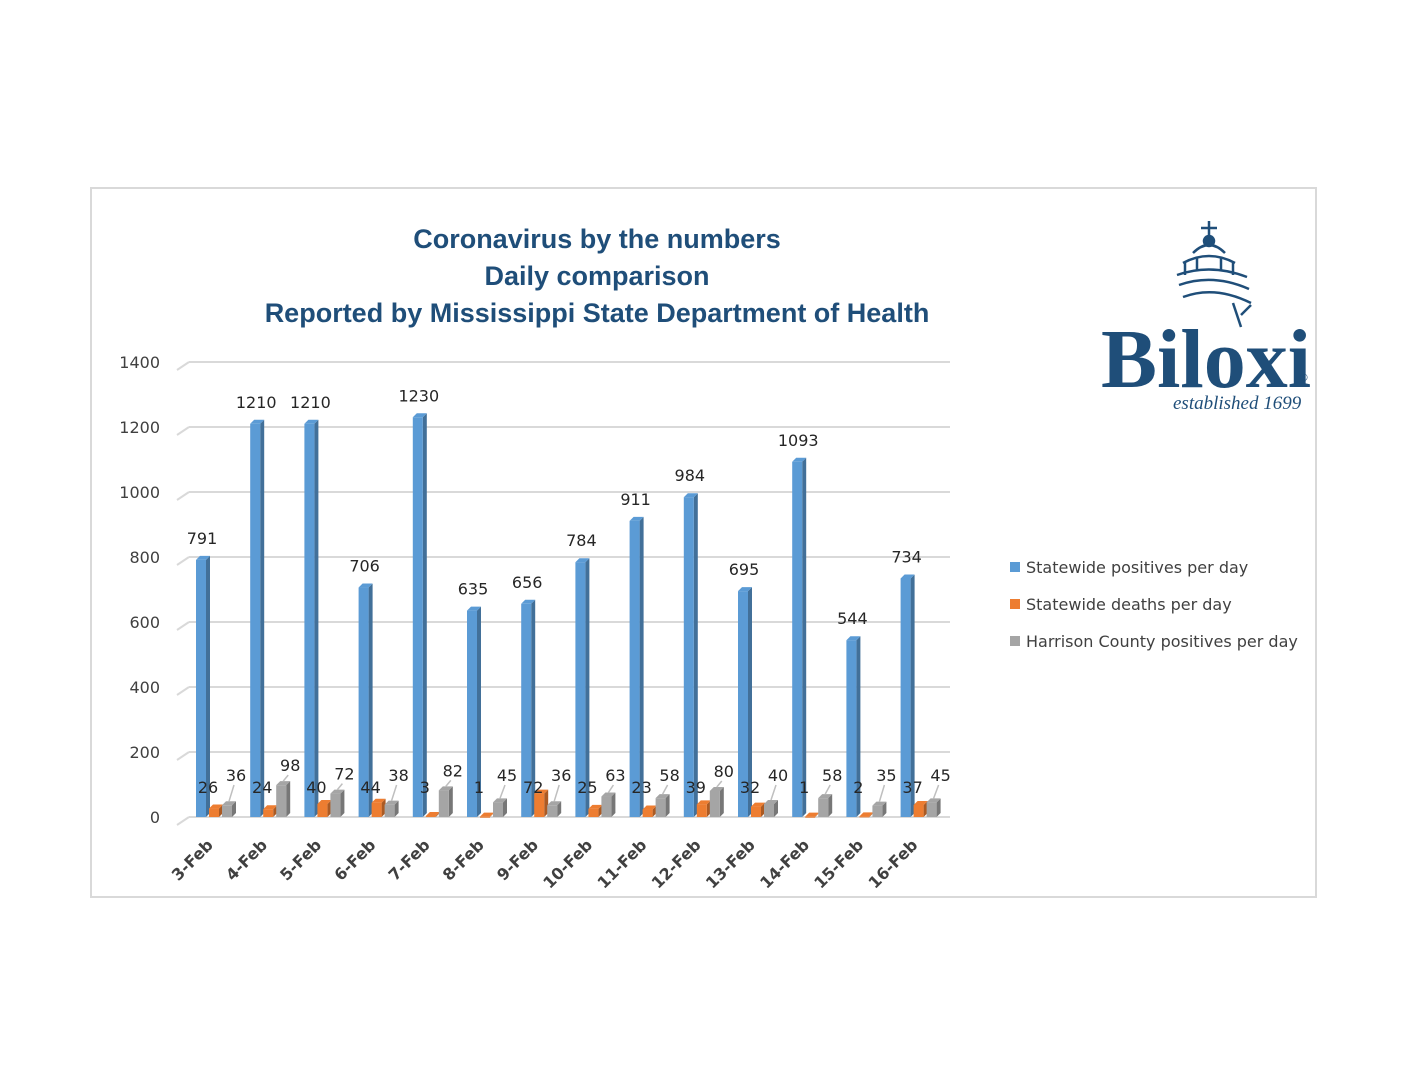 This screenshot has width=1408, height=1088. Describe the element at coordinates (1237, 403) in the screenshot. I see `logo-tagline: established 1699` at that location.